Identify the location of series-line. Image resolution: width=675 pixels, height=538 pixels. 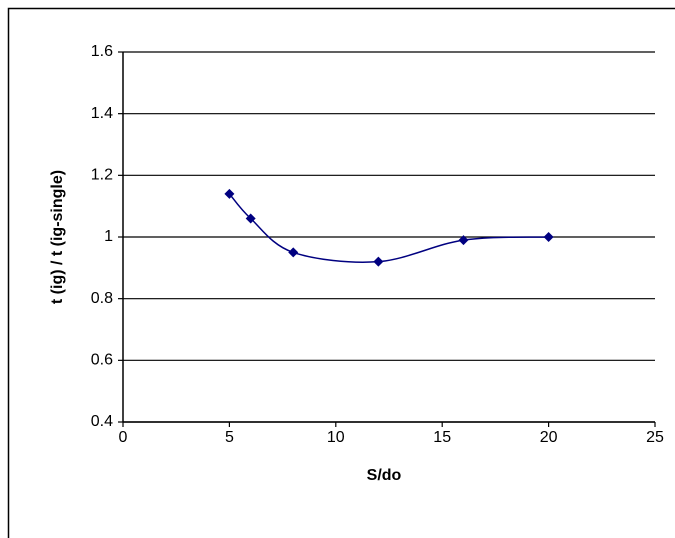
(388, 228).